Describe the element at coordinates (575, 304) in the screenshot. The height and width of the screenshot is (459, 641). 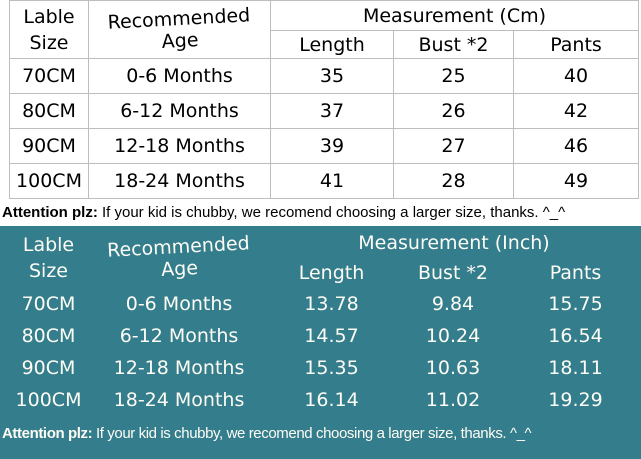
I see `cell-pants: 15.75` at that location.